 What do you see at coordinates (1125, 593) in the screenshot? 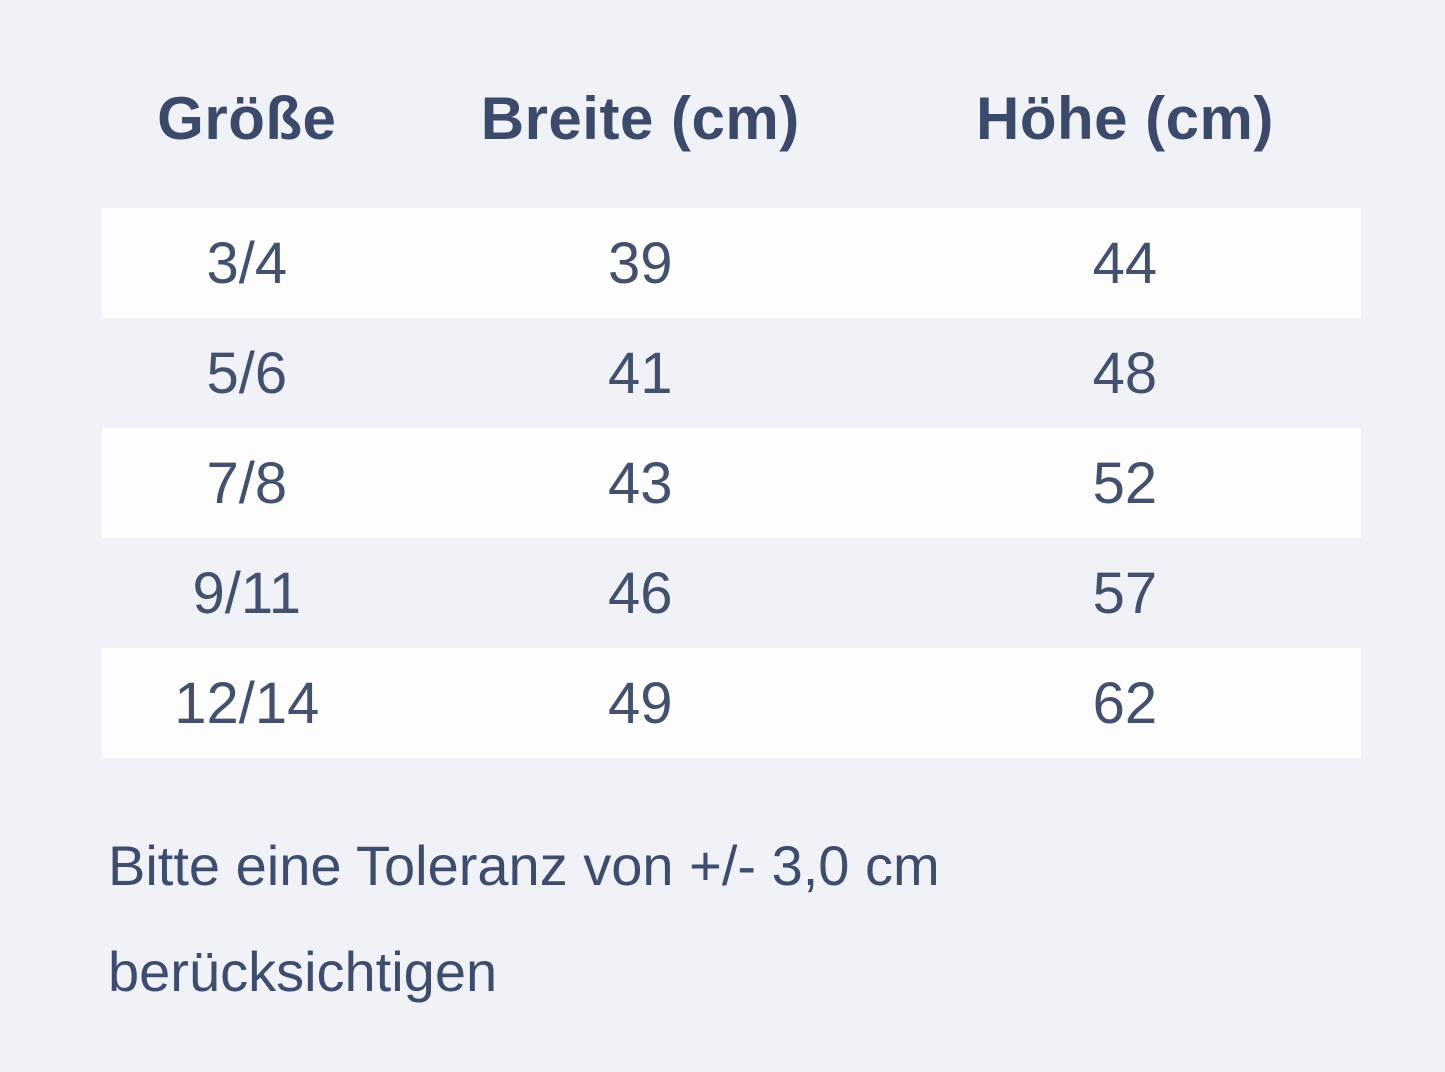
I see `cell-height: 57` at bounding box center [1125, 593].